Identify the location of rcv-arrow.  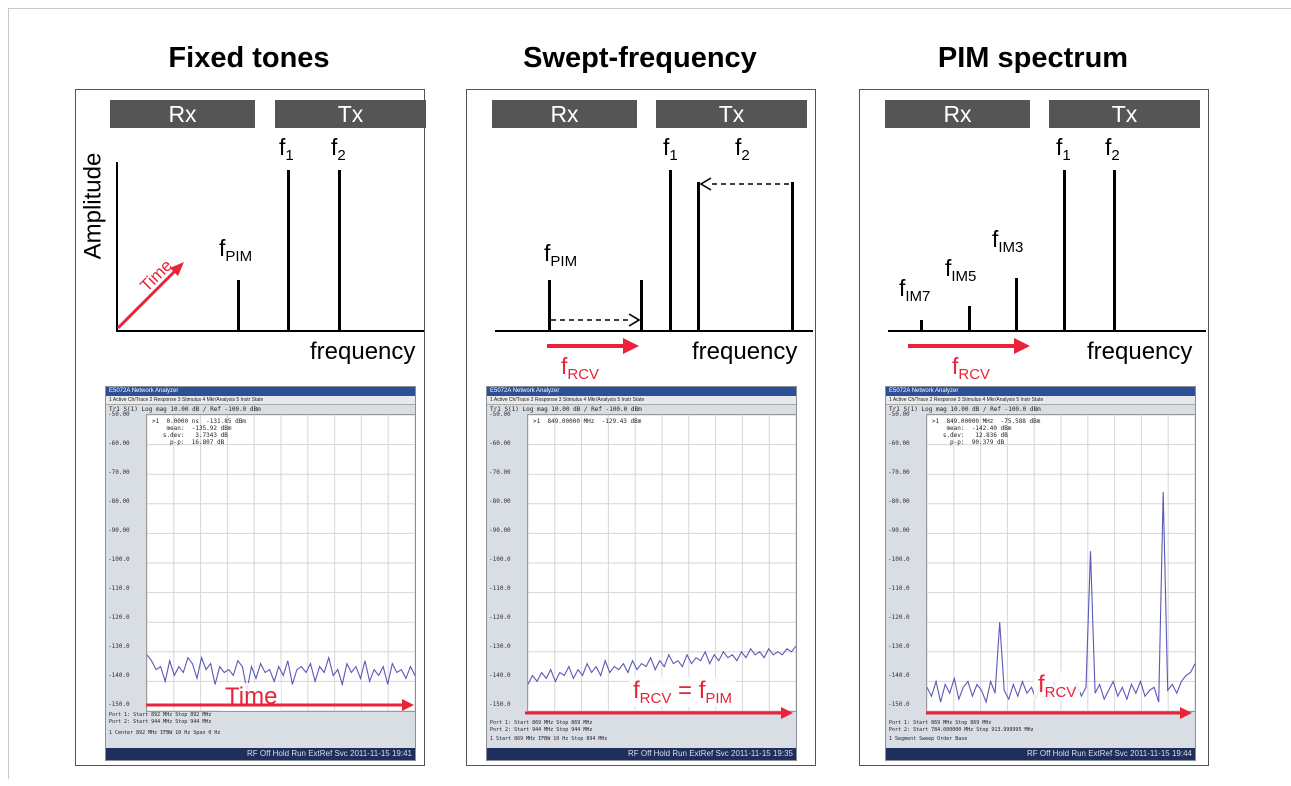
(969, 346).